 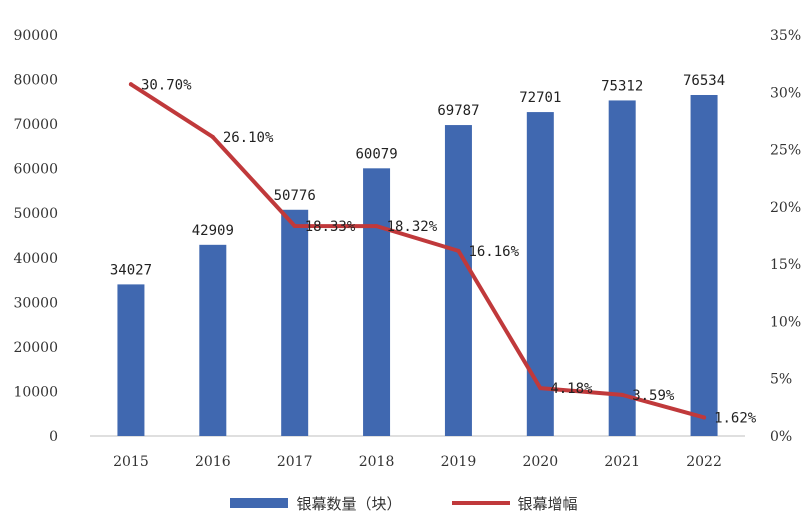 I want to click on left-y-tick: 80000, so click(x=35, y=81).